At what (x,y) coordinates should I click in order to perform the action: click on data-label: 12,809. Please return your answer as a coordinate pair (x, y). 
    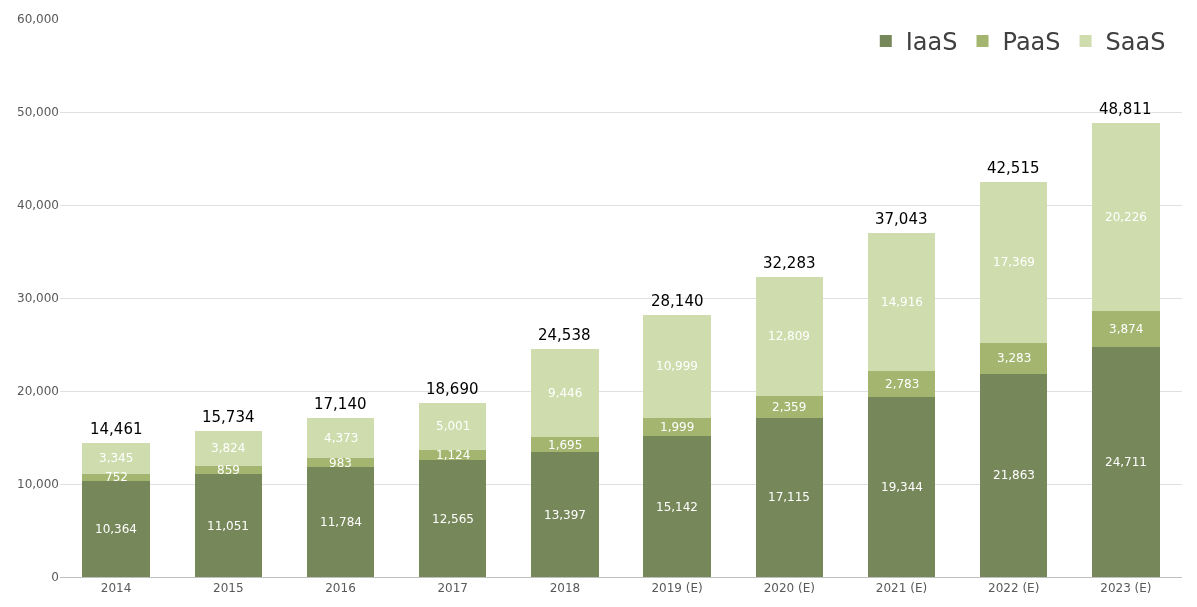
    Looking at the image, I should click on (789, 336).